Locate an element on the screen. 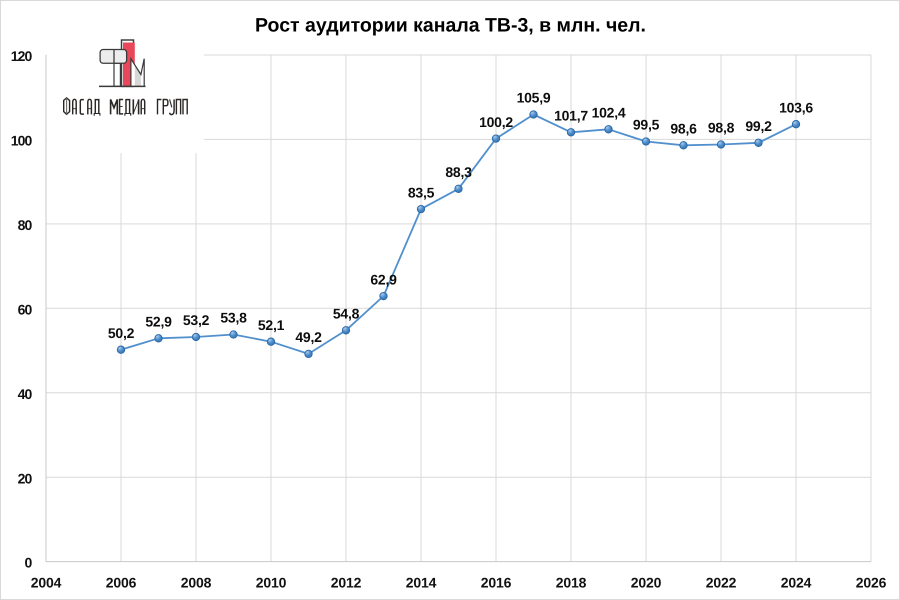 The height and width of the screenshot is (600, 900). svg-text: 2026 is located at coordinates (871, 582).